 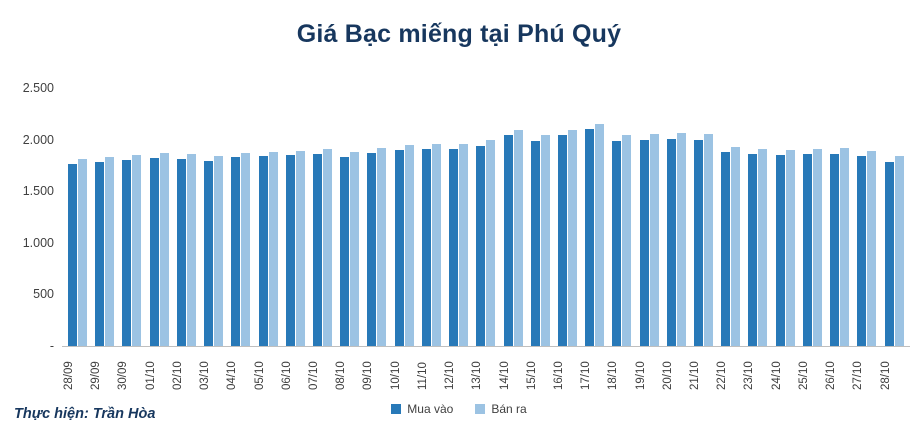 What do you see at coordinates (395, 376) in the screenshot?
I see `x-tick-label: 10/10` at bounding box center [395, 376].